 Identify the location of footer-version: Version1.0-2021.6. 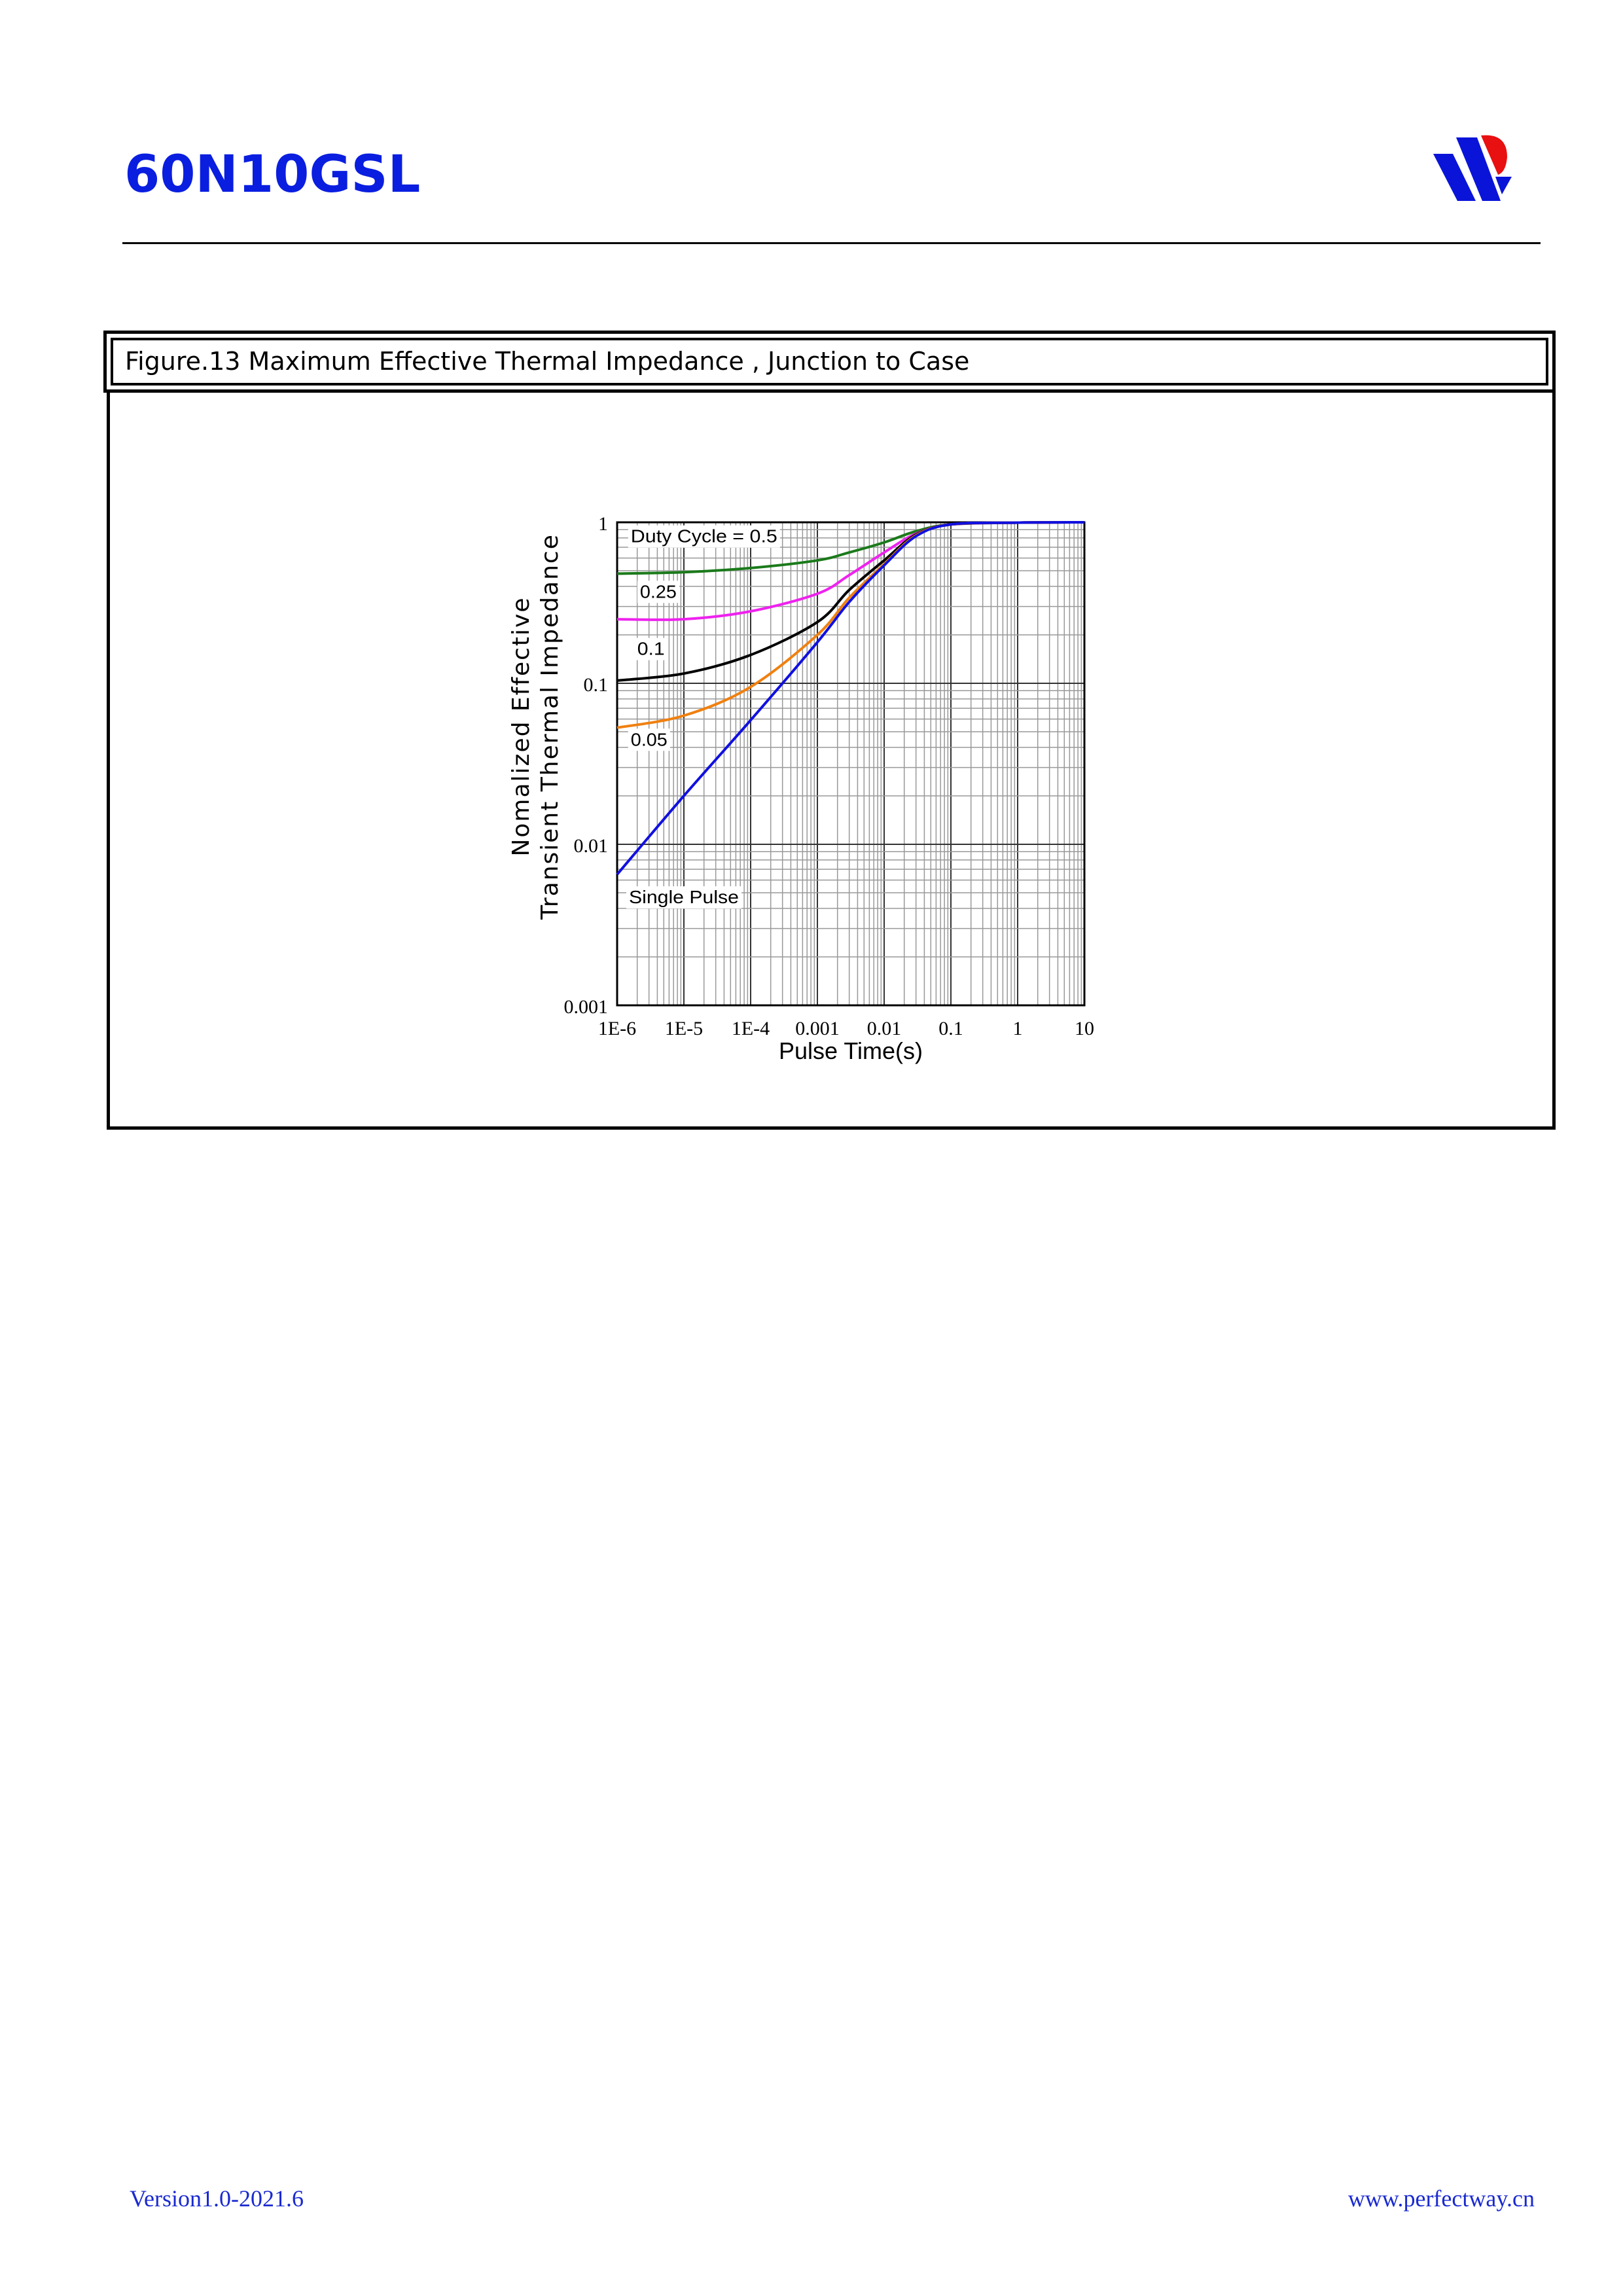
(217, 2198).